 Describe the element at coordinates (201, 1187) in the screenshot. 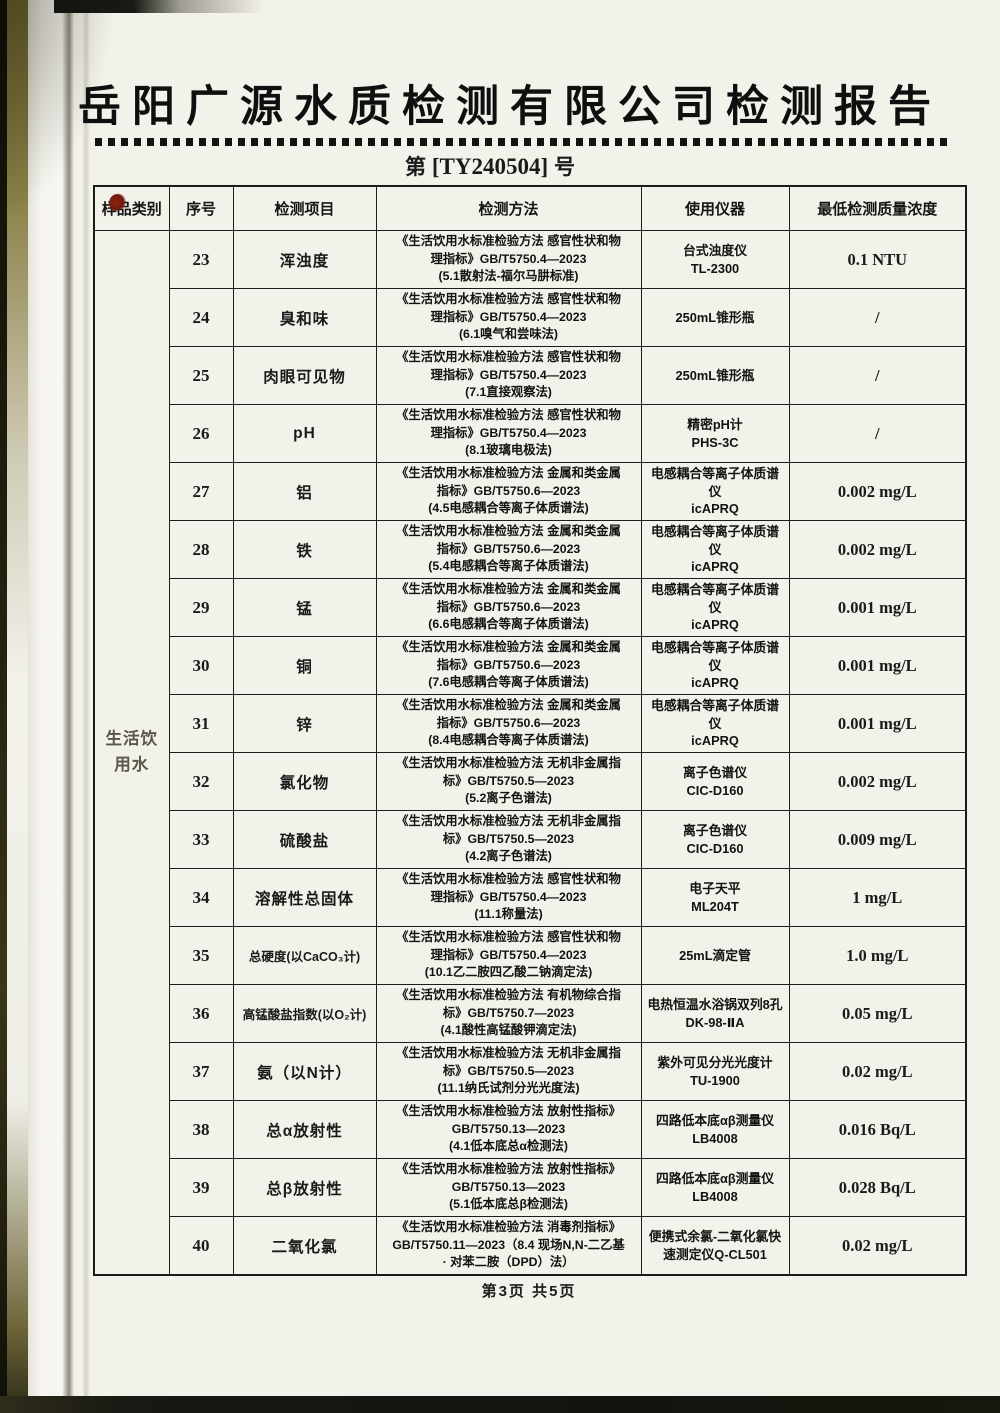

I see `row-no: 39` at that location.